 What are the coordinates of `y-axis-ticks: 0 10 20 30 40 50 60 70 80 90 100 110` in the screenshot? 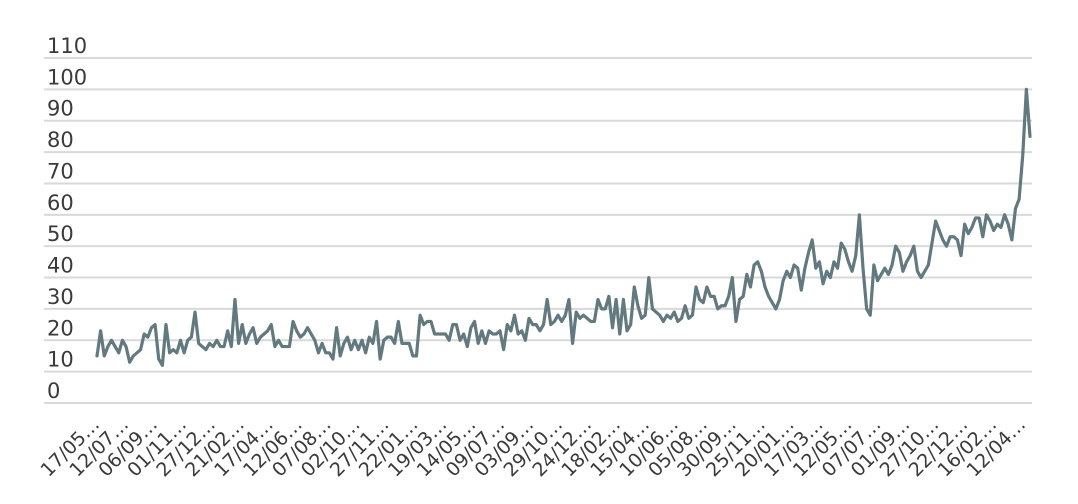 It's located at (67, 218).